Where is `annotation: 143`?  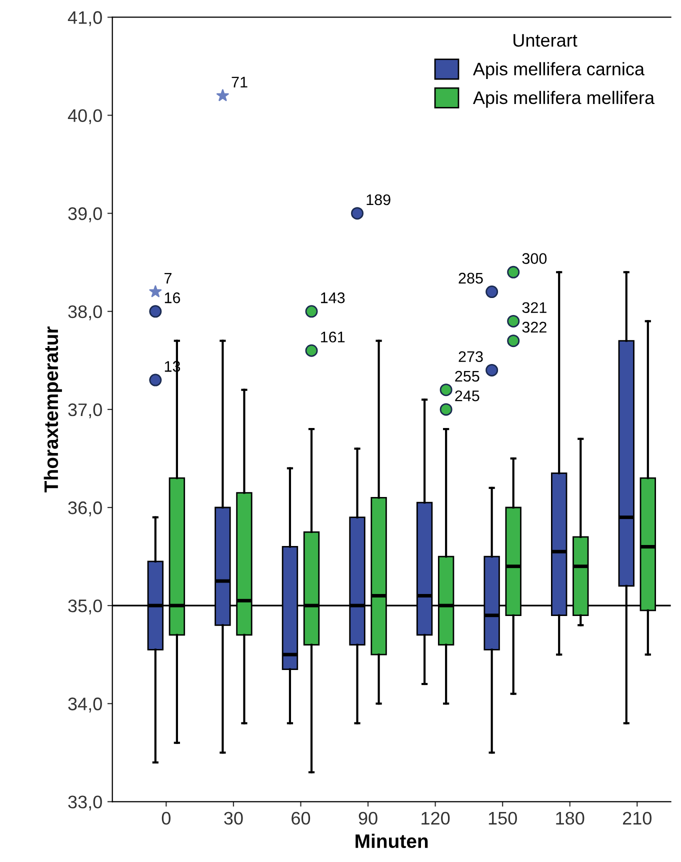 annotation: 143 is located at coordinates (333, 298).